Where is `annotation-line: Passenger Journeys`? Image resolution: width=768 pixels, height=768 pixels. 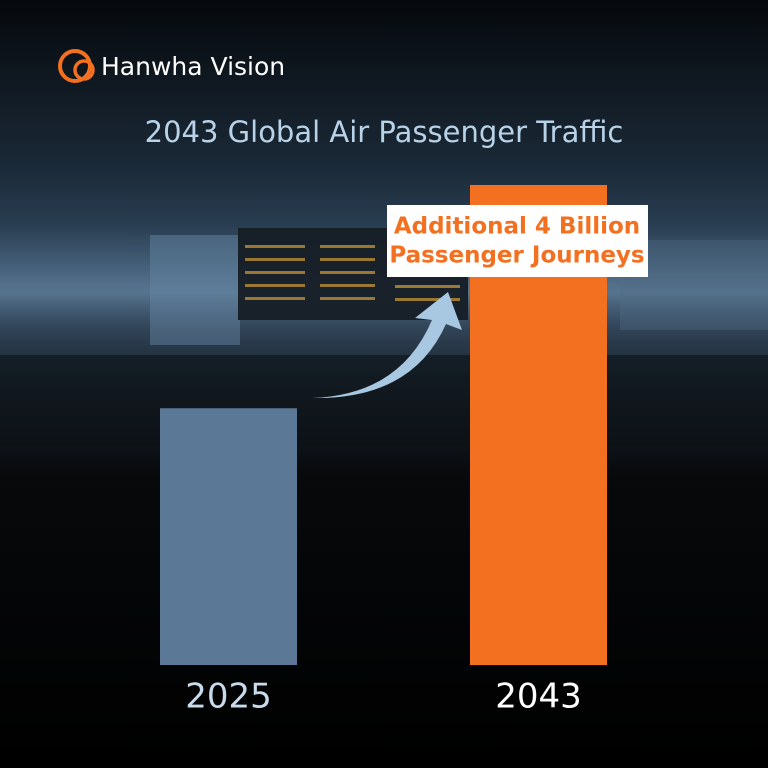 annotation-line: Passenger Journeys is located at coordinates (516, 256).